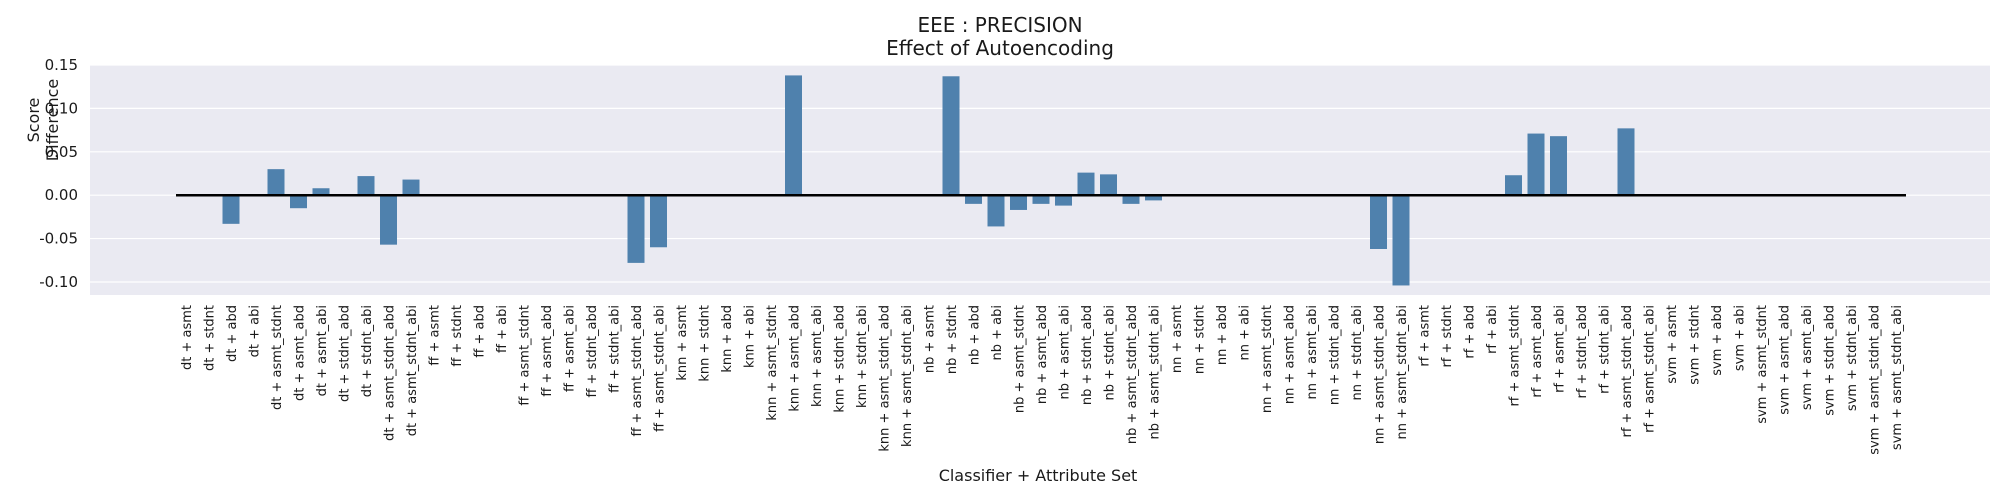 The width and height of the screenshot is (2000, 500). I want to click on x-tick-label: dt + asmt_stdnt_abi, so click(412, 370).